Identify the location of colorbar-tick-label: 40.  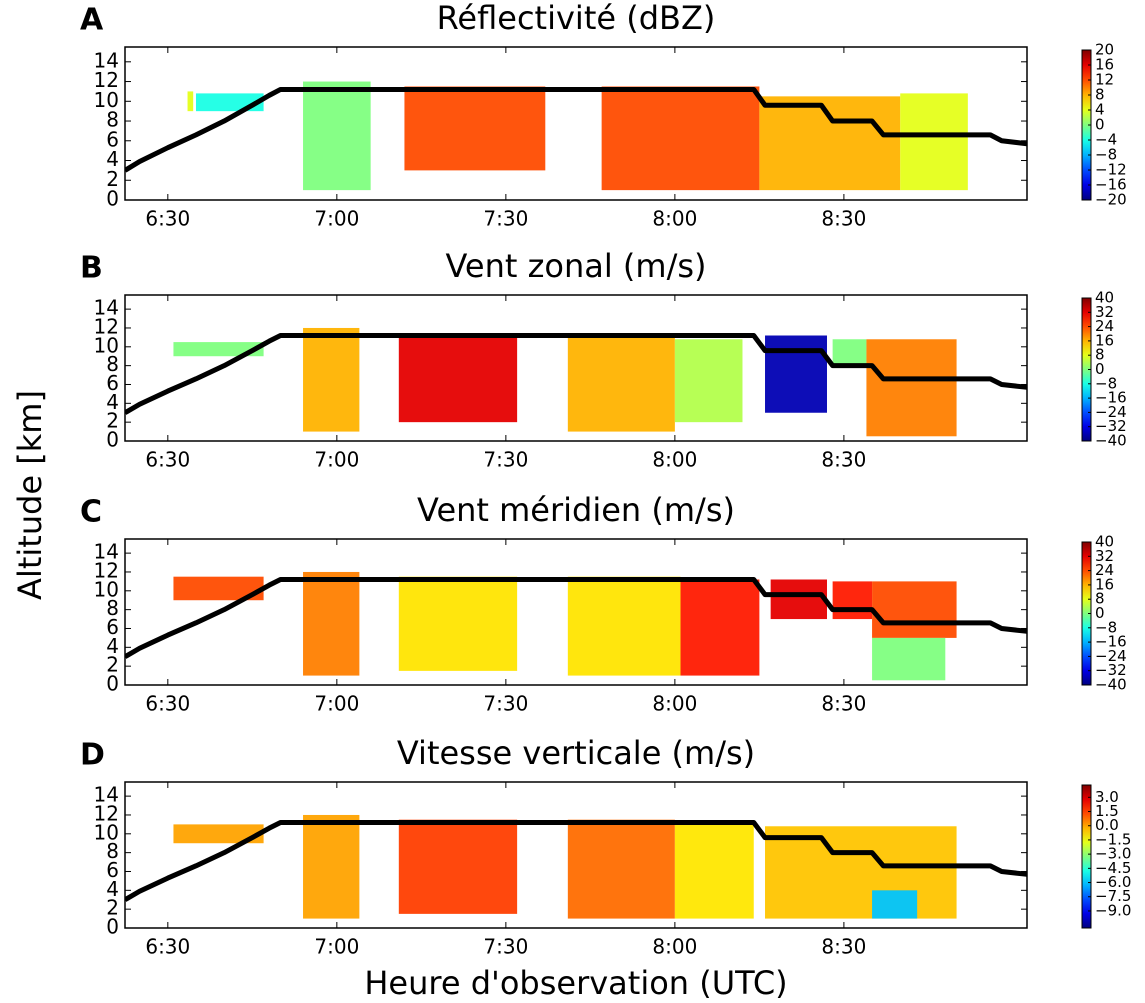
(1104, 542).